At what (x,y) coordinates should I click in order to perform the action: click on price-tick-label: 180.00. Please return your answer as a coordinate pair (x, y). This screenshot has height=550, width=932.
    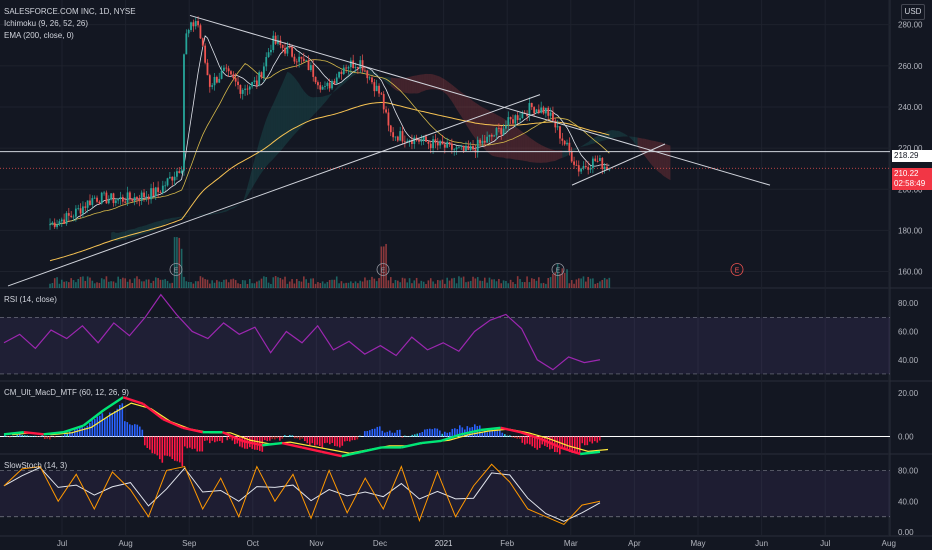
    Looking at the image, I should click on (910, 230).